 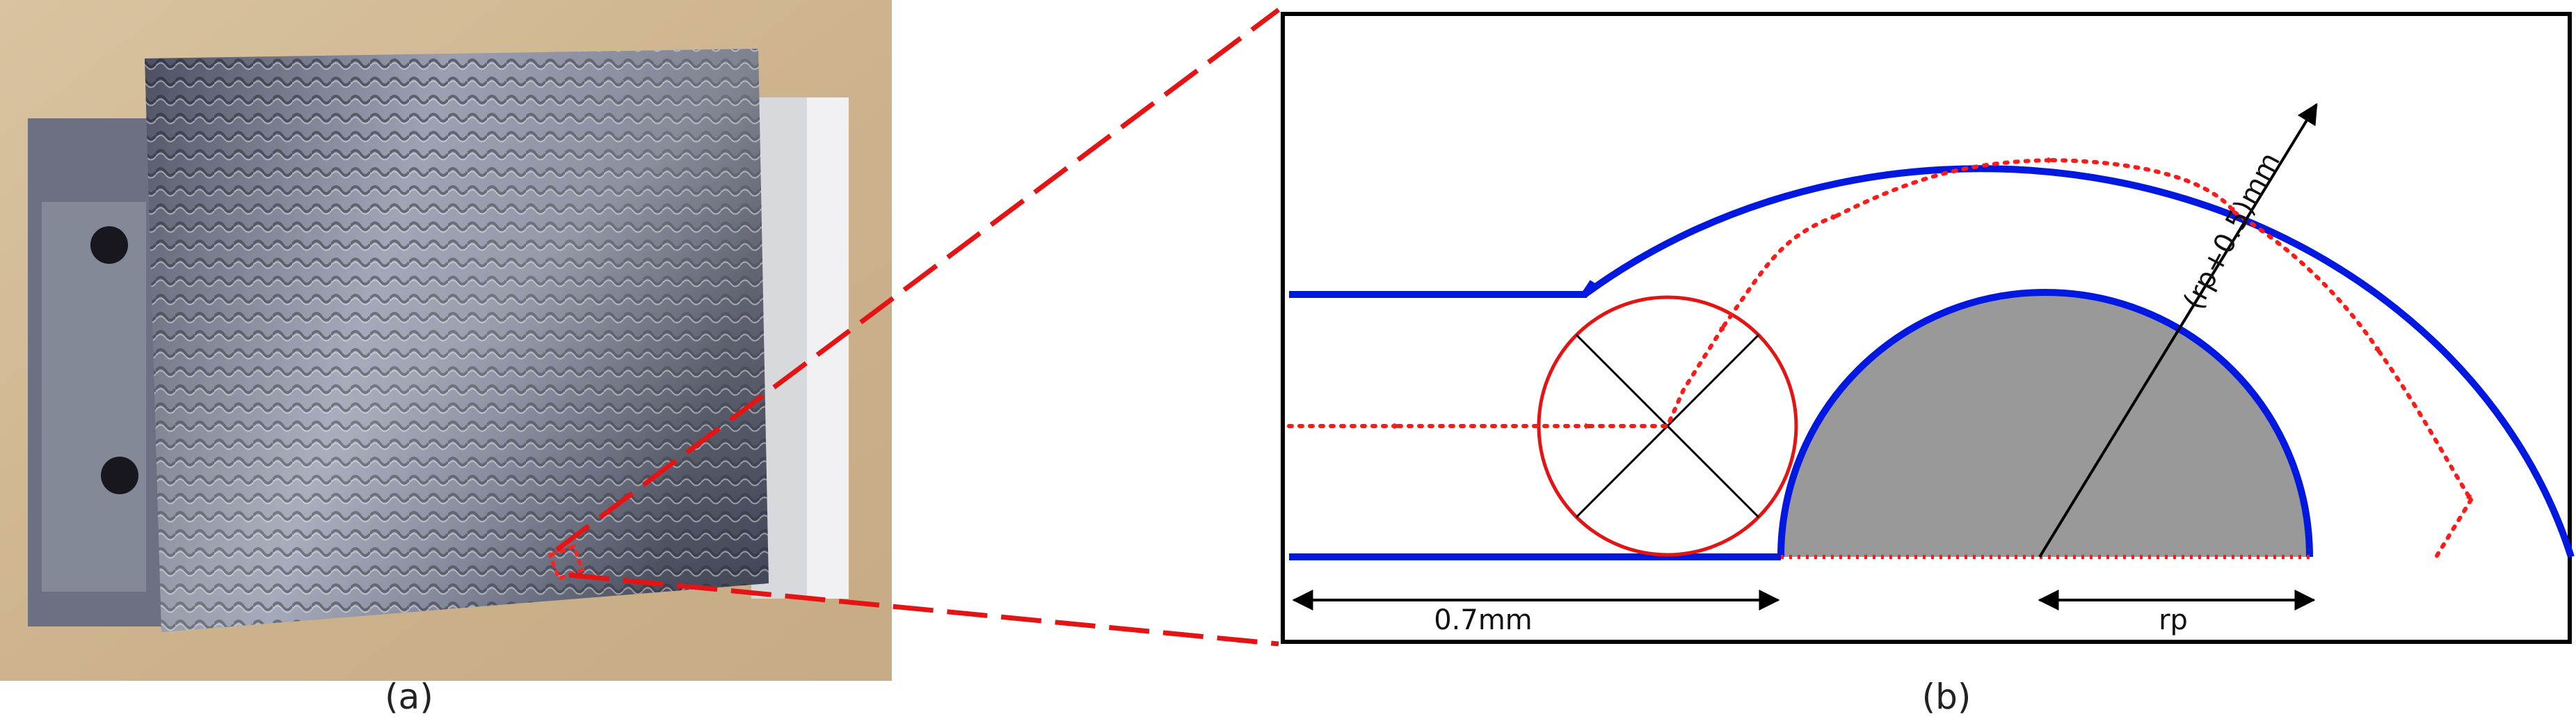 I want to click on caption-a: (a), so click(x=409, y=697).